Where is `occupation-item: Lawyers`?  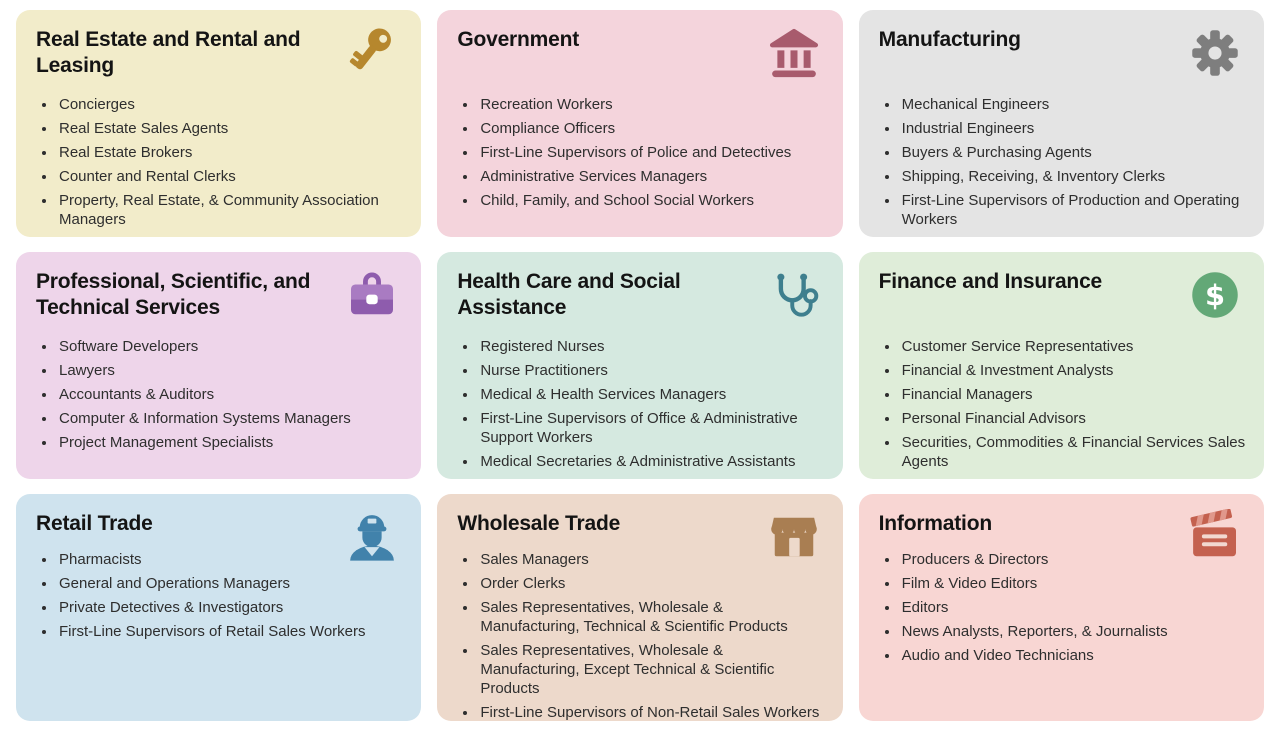
occupation-item: Lawyers is located at coordinates (230, 370).